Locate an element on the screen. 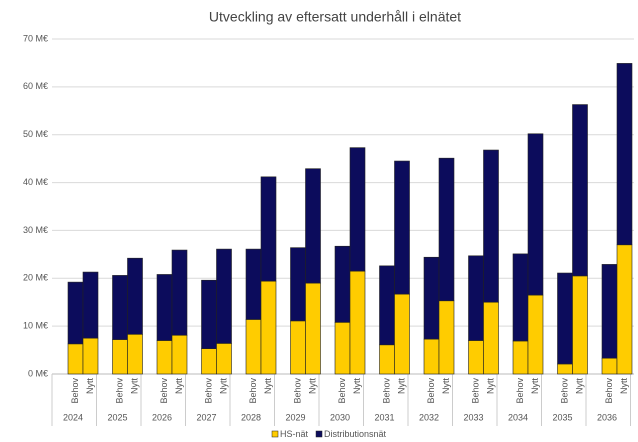 This screenshot has height=442, width=638. group-label: 2026 is located at coordinates (162, 417).